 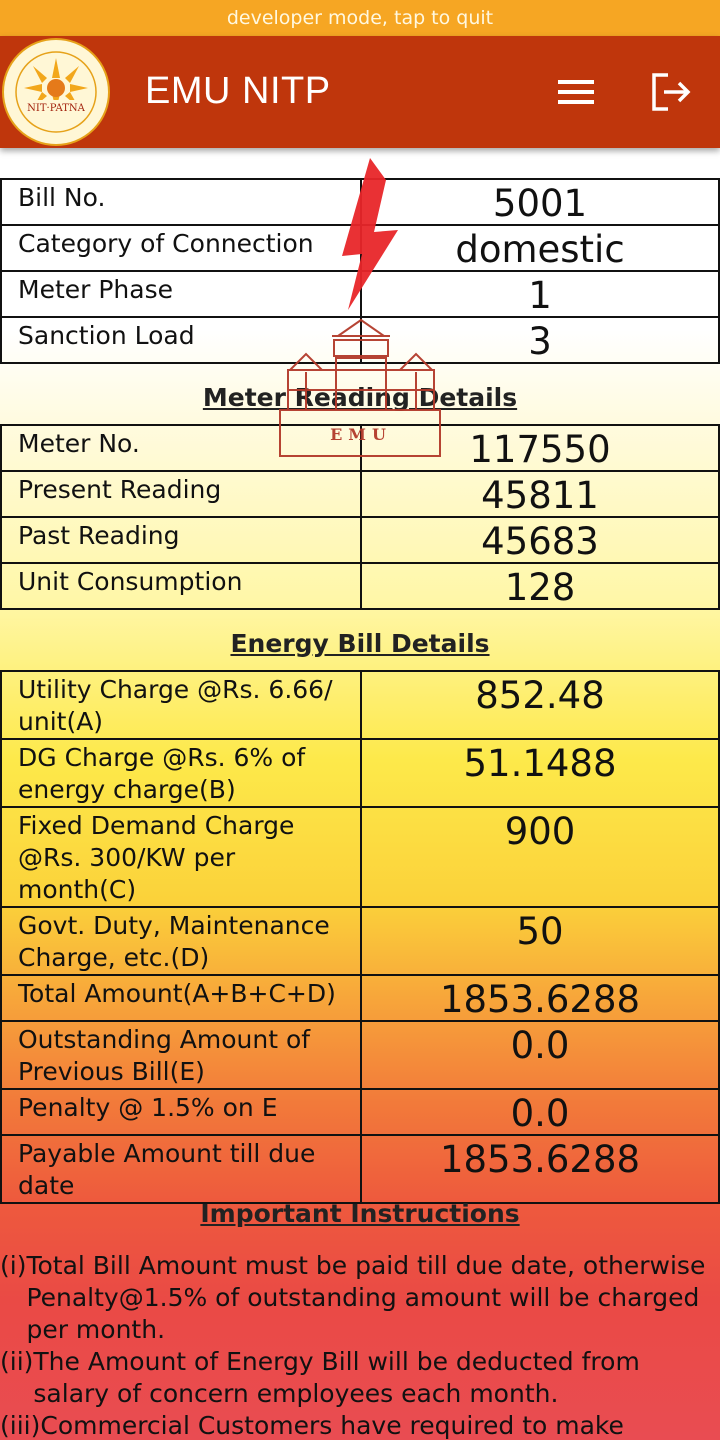 I want to click on past-reading-value: 45683, so click(x=540, y=540).